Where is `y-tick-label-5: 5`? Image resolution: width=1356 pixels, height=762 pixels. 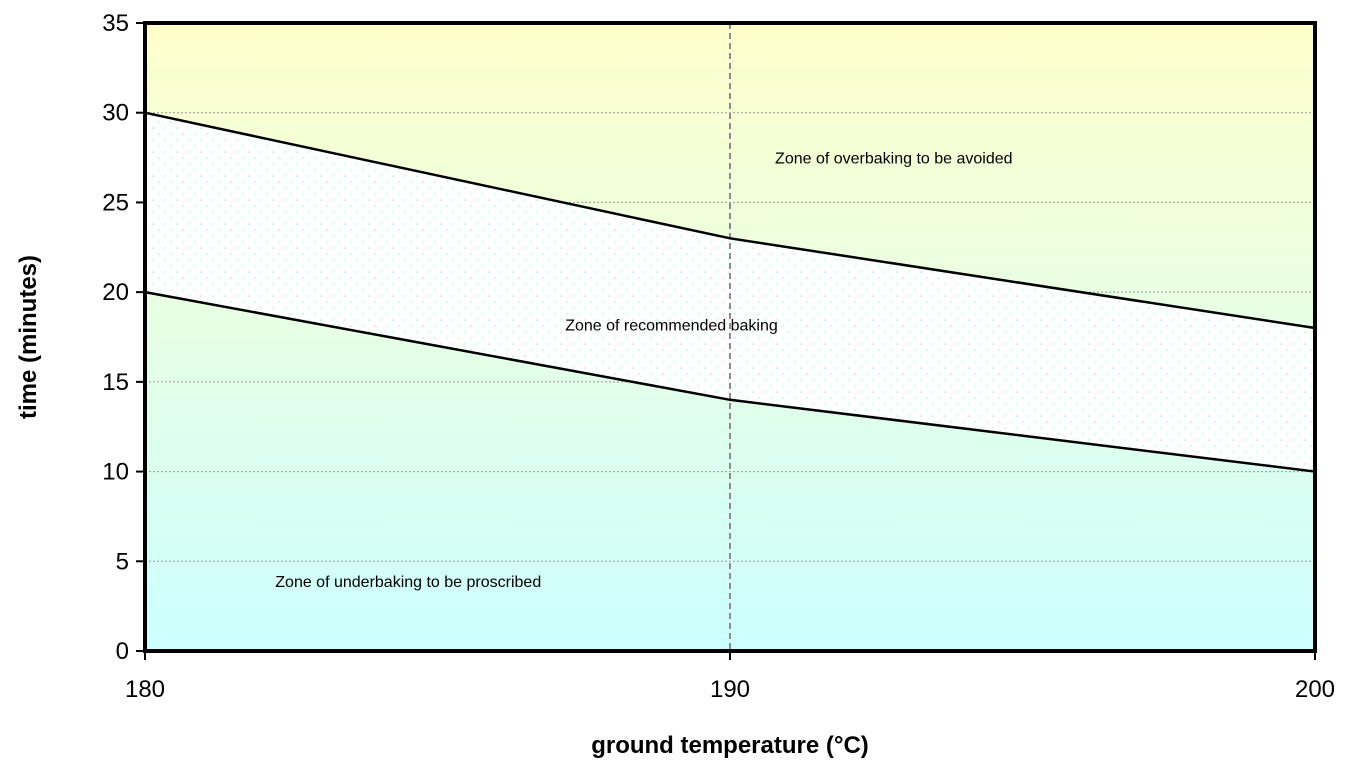
y-tick-label-5: 5 is located at coordinates (122, 561).